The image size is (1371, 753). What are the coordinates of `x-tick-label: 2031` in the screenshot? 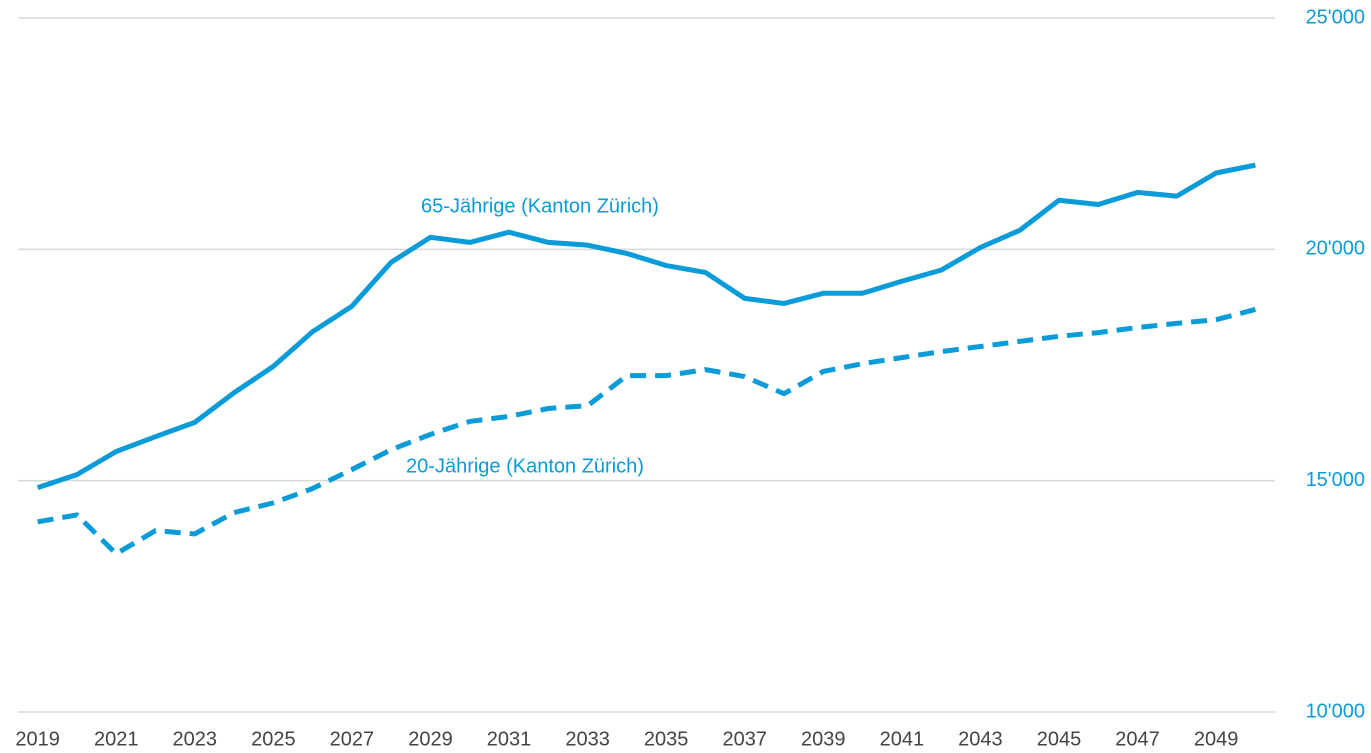 It's located at (509, 739).